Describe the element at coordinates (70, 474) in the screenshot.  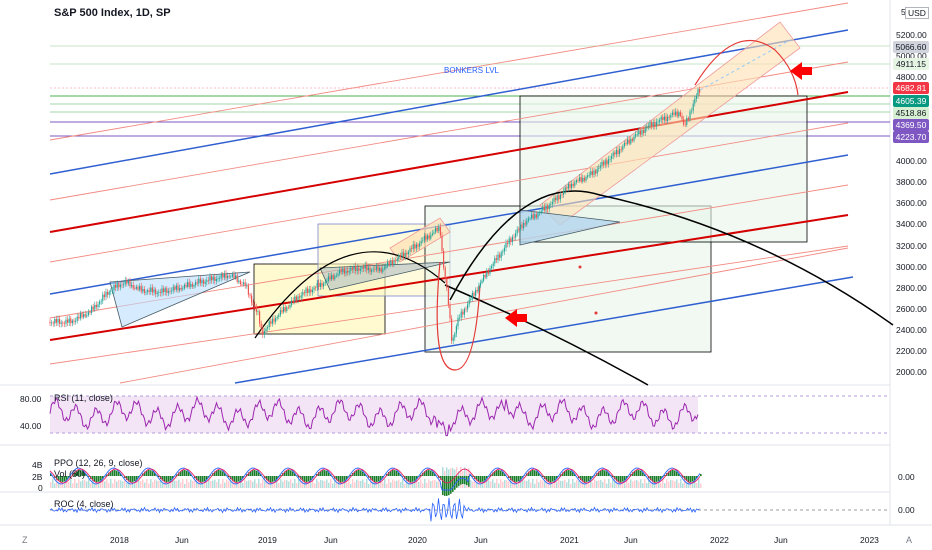
I see `vol-label: Vol (50)` at that location.